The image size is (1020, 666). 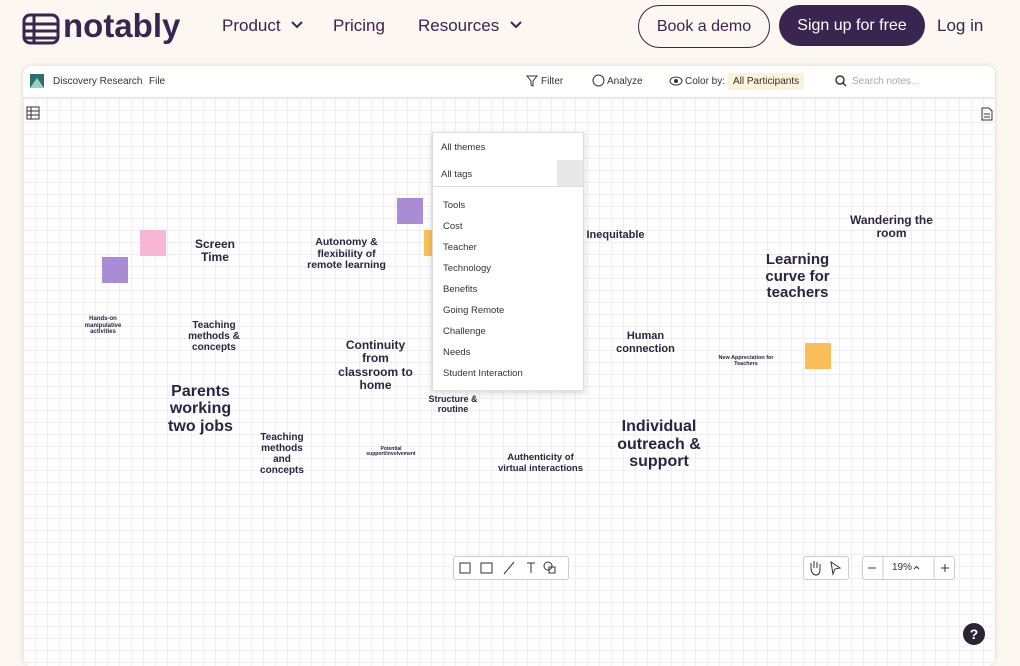 What do you see at coordinates (766, 81) in the screenshot?
I see `participants-select: All Participants` at bounding box center [766, 81].